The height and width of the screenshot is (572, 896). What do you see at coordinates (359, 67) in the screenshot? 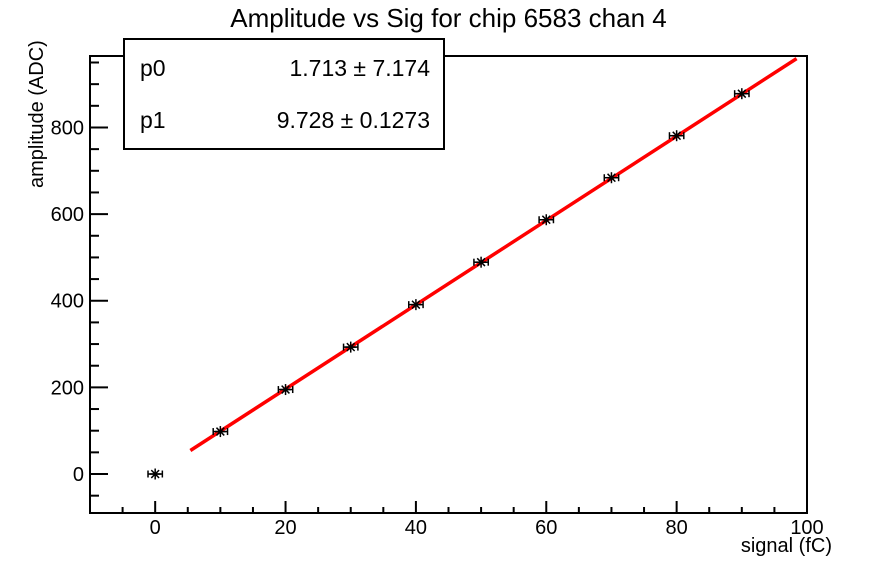
I see `param-value-p0: 1.713 ± 7.174` at bounding box center [359, 67].